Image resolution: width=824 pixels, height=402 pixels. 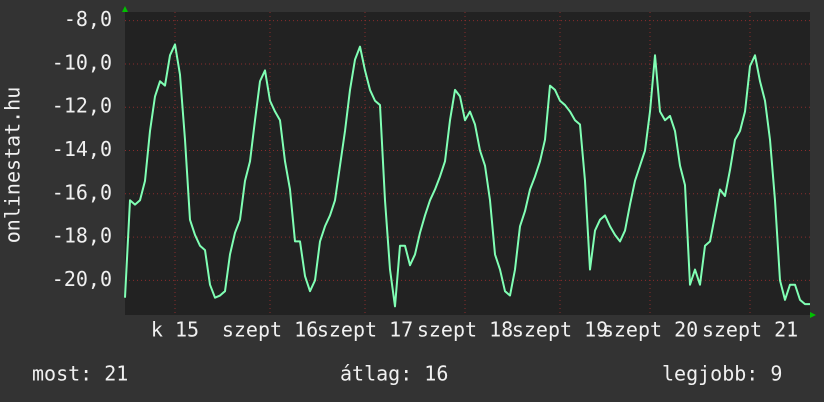 I want to click on y-tick-label: -10,0, so click(x=82, y=62).